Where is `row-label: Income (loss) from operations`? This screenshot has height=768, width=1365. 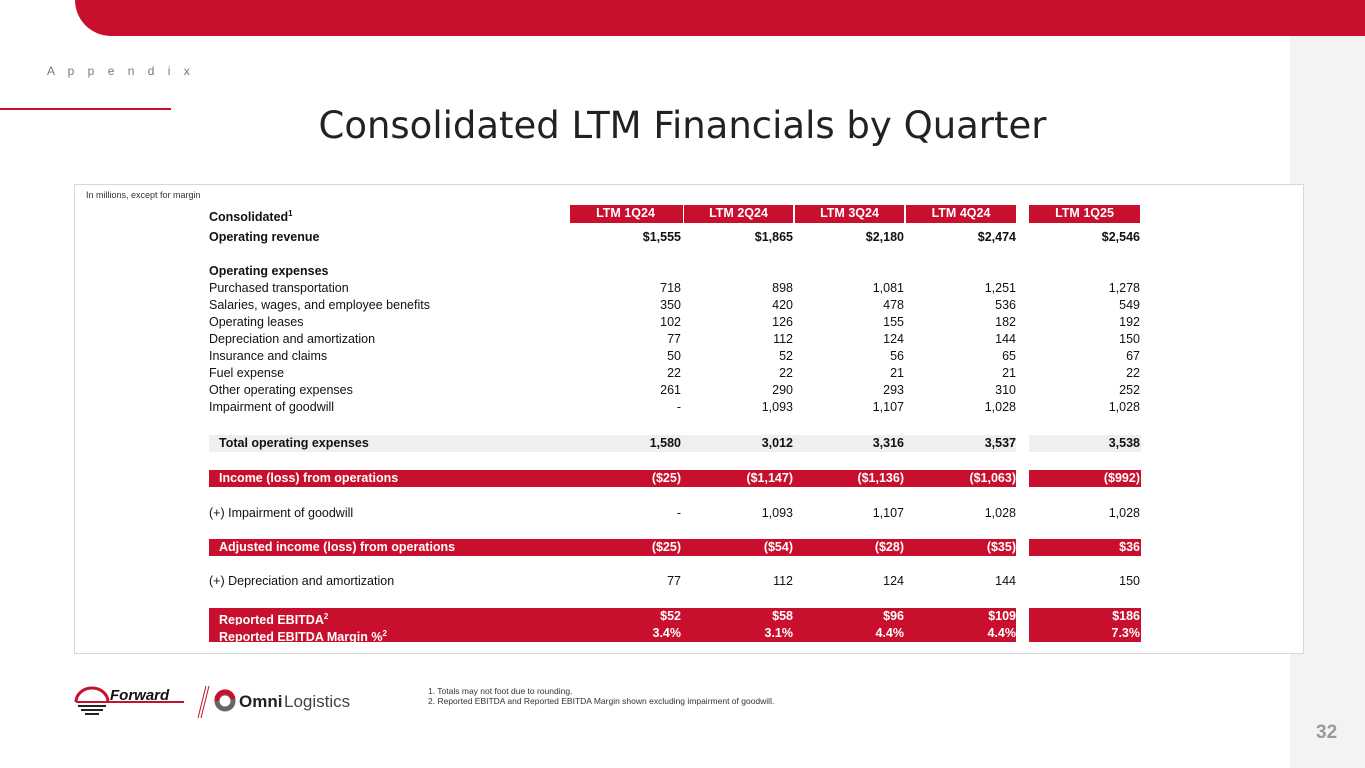 row-label: Income (loss) from operations is located at coordinates (309, 478).